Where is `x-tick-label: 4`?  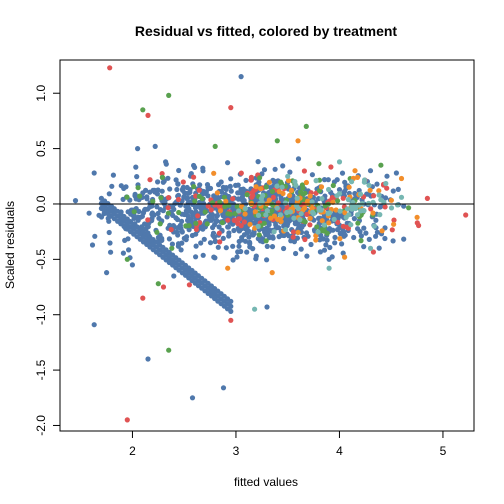 x-tick-label: 4 is located at coordinates (339, 451).